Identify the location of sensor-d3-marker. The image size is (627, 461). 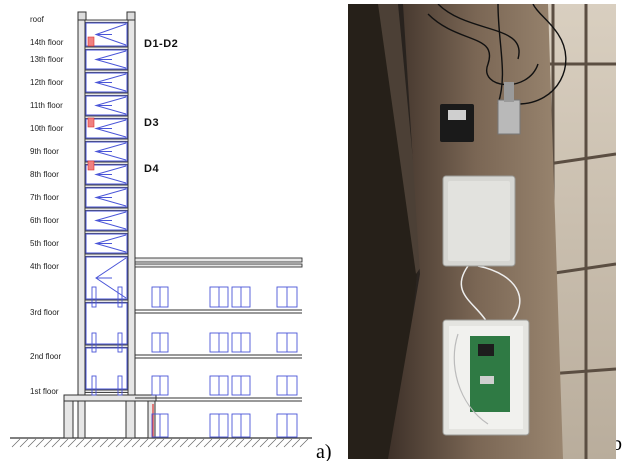
(91, 122).